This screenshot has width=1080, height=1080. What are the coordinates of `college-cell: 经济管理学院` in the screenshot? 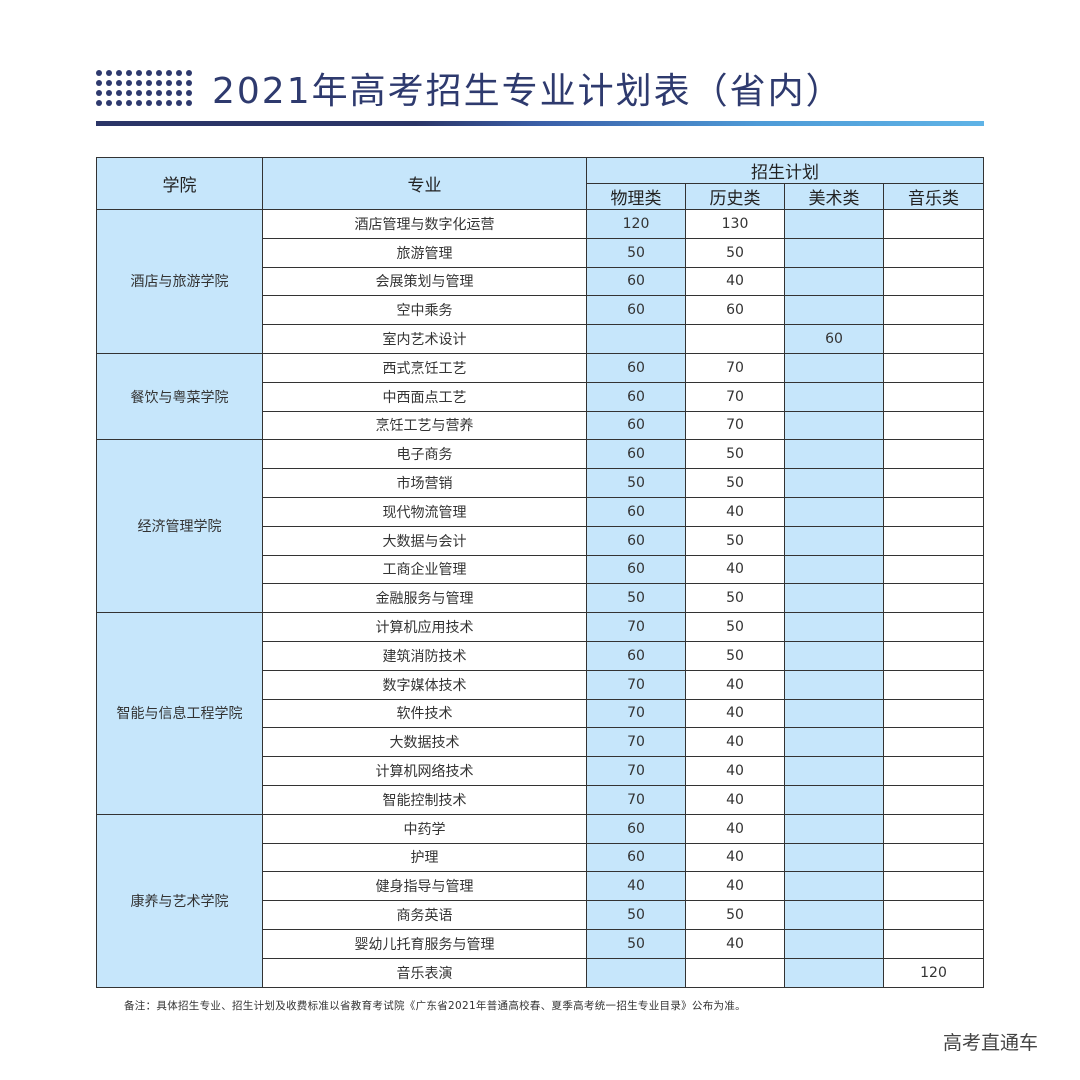 It's located at (179, 526).